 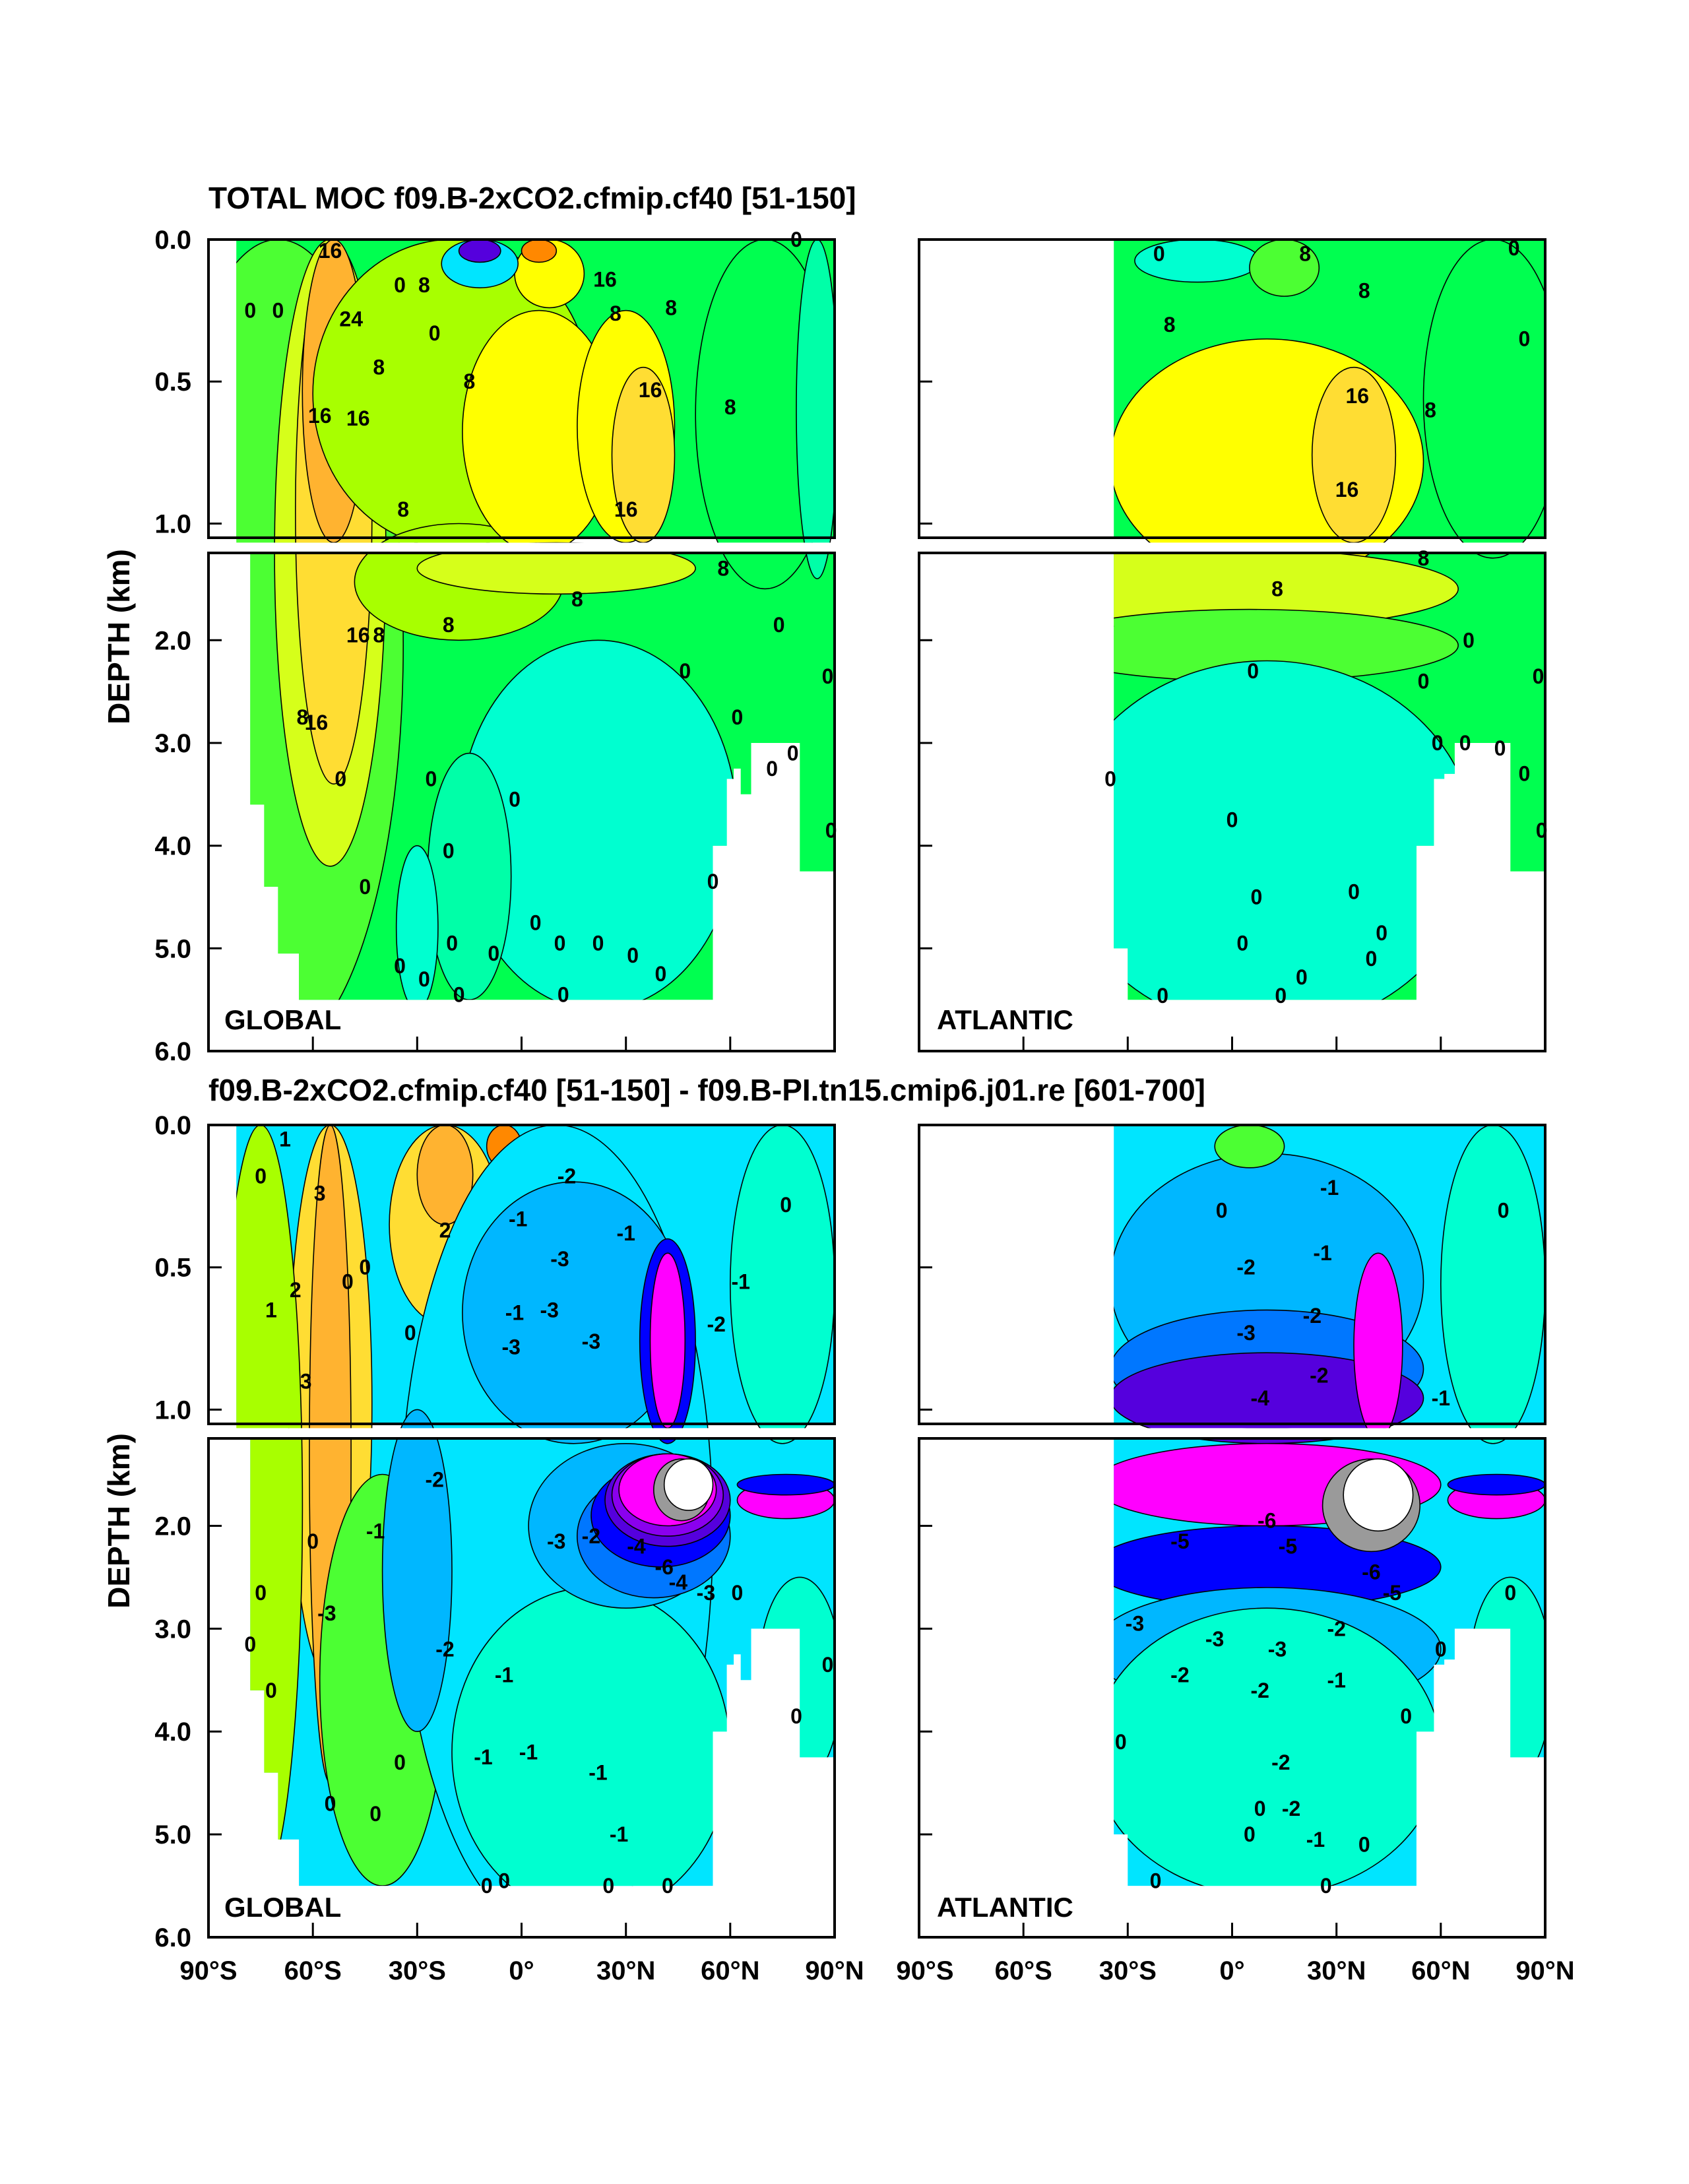 I want to click on global-x-tick-label: 30°S, so click(x=417, y=1970).